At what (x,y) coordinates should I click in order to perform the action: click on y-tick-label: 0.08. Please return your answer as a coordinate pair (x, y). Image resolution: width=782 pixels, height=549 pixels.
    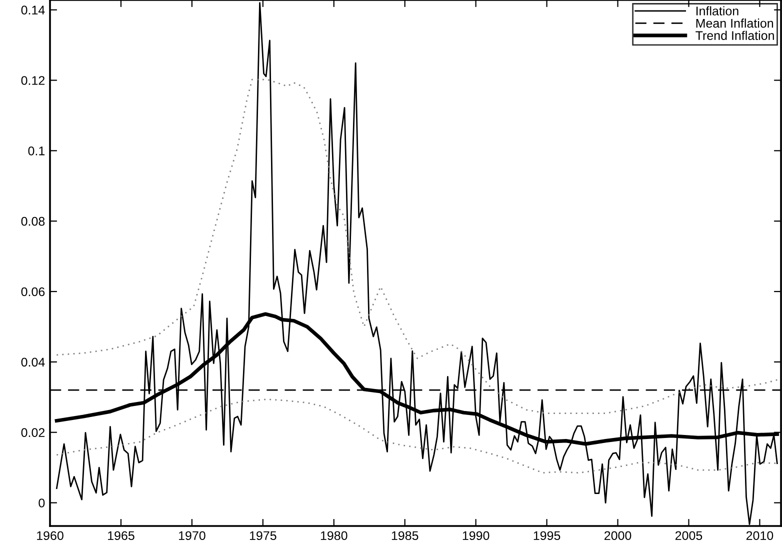
    Looking at the image, I should click on (33, 221).